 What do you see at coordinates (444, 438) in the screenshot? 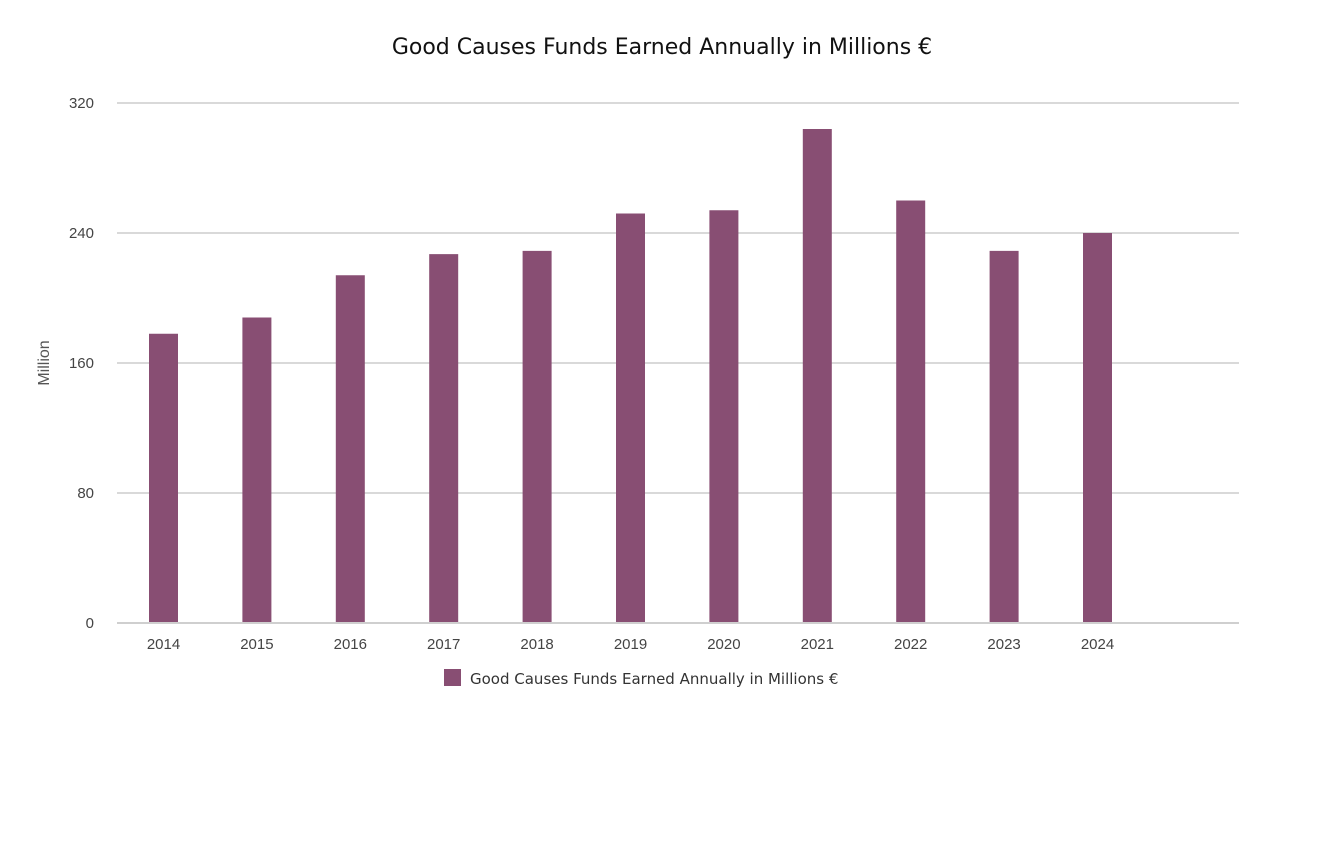
I see `bar-2017` at bounding box center [444, 438].